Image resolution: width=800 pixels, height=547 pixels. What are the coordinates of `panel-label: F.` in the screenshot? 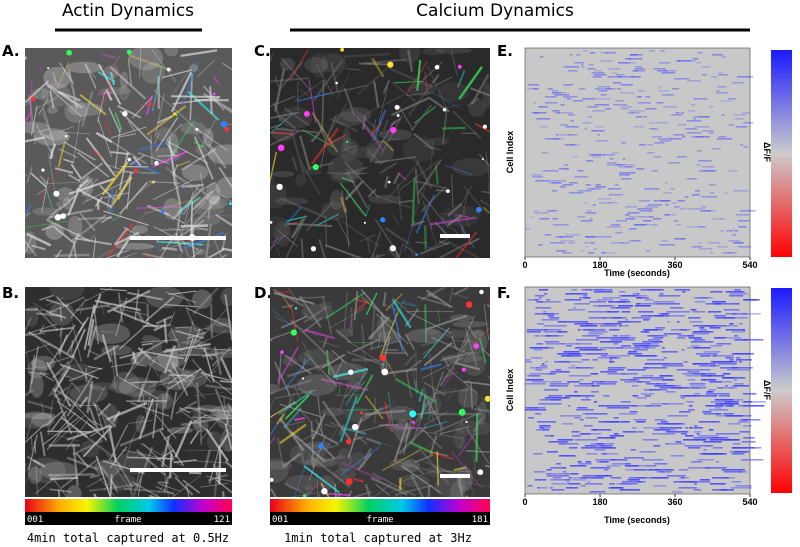 It's located at (504, 293).